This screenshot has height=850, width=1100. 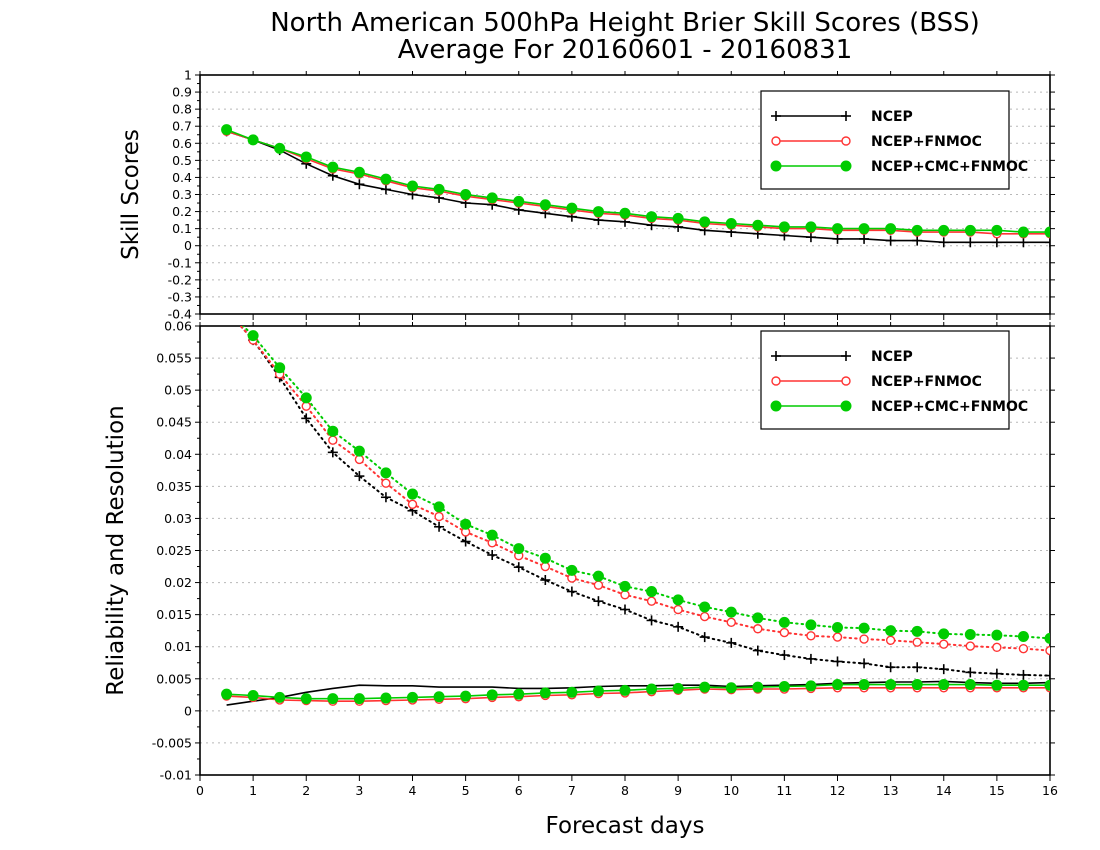 I want to click on y-tick-label: 0, so click(x=188, y=245).